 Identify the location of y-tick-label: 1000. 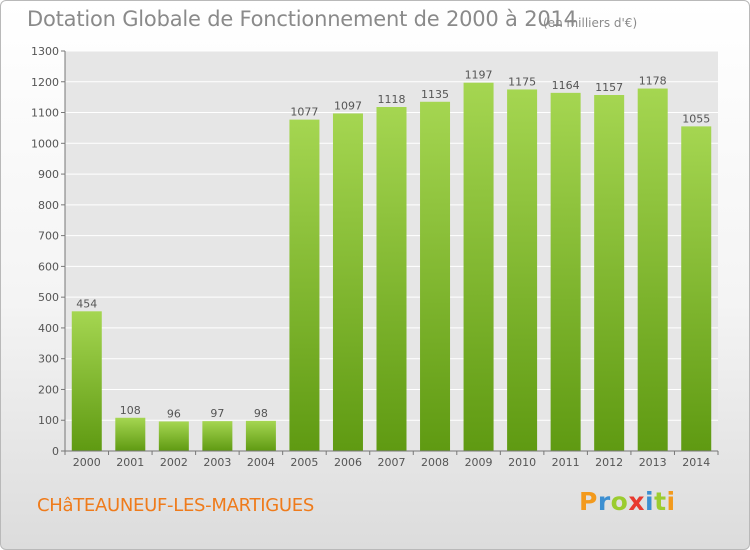
(45, 143).